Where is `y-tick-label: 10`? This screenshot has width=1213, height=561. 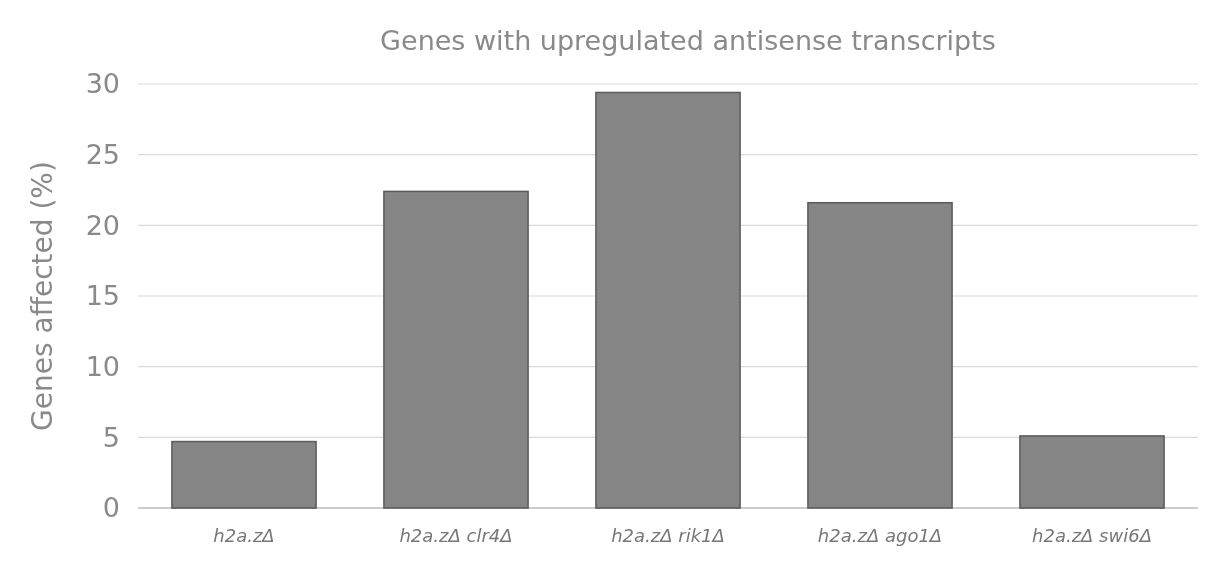
y-tick-label: 10 is located at coordinates (102, 367).